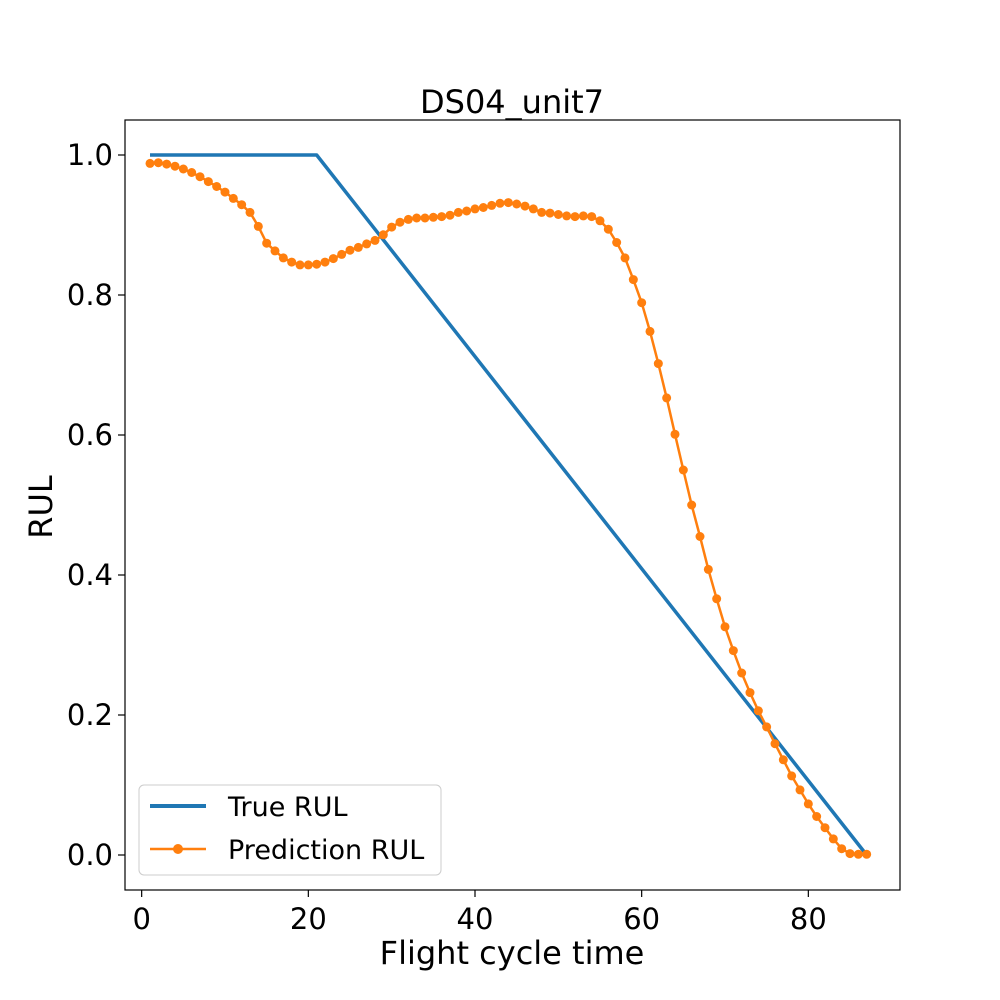  I want to click on x-tick-label: 80, so click(808, 919).